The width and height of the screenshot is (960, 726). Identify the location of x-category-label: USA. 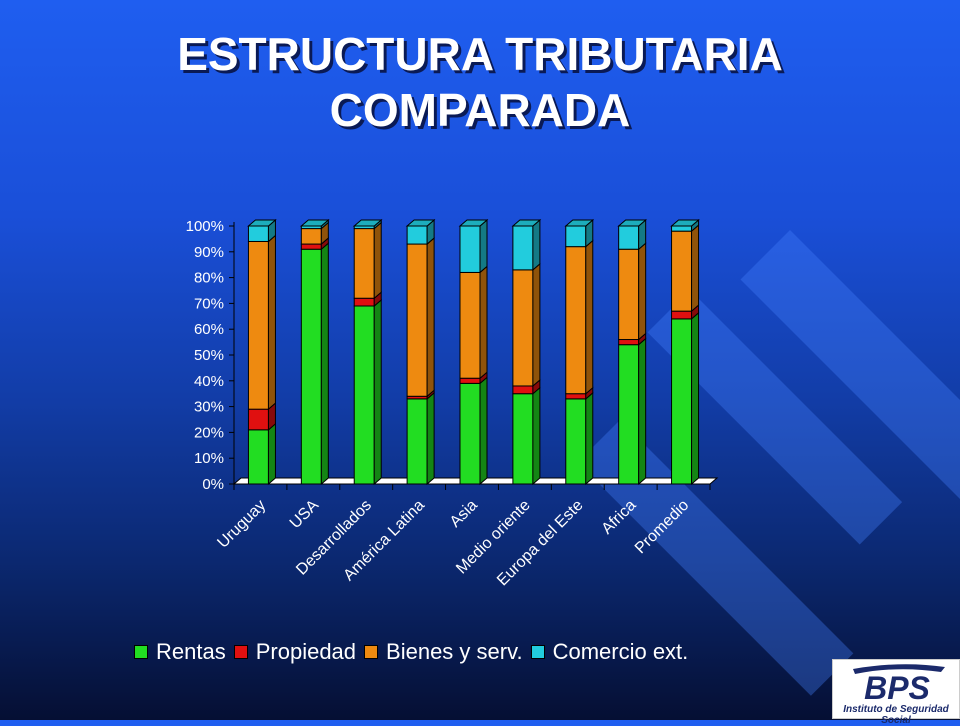
(305, 515).